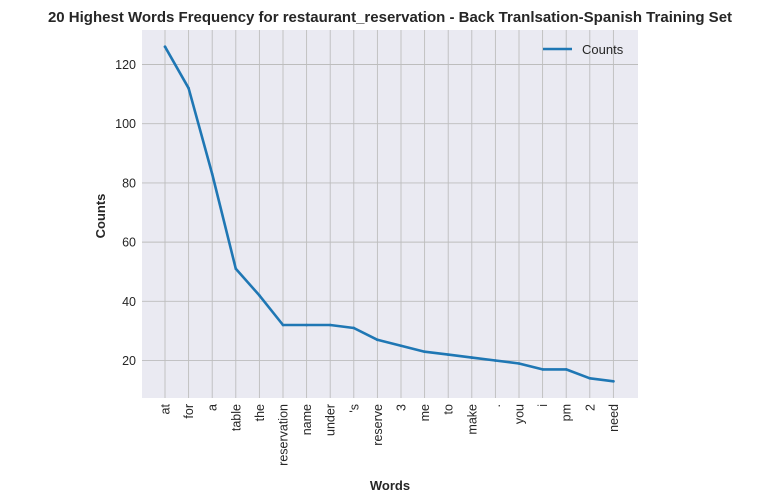 This screenshot has height=503, width=780. What do you see at coordinates (543, 405) in the screenshot?
I see `x-tick-label: i` at bounding box center [543, 405].